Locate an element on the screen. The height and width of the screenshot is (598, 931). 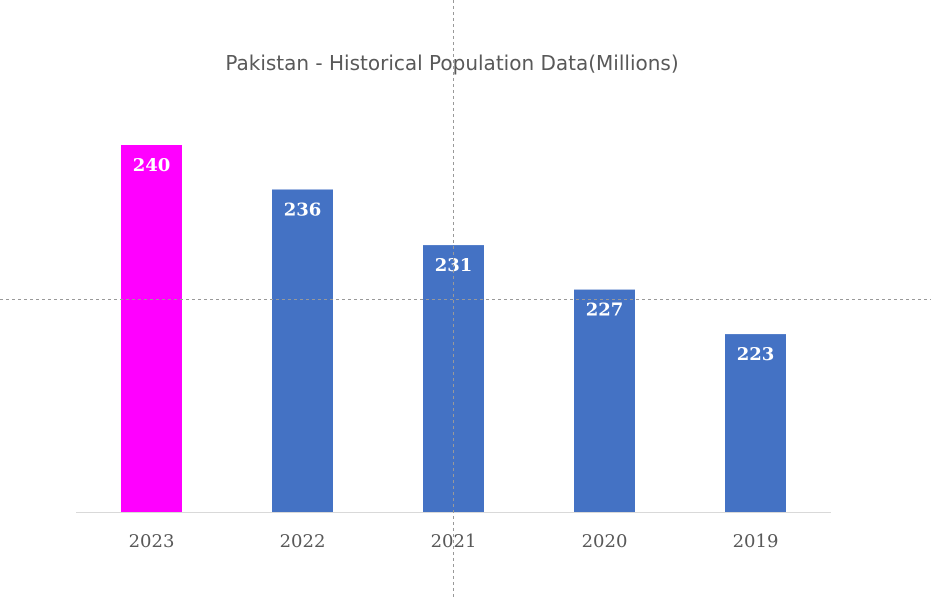
bar-2022 is located at coordinates (302, 350).